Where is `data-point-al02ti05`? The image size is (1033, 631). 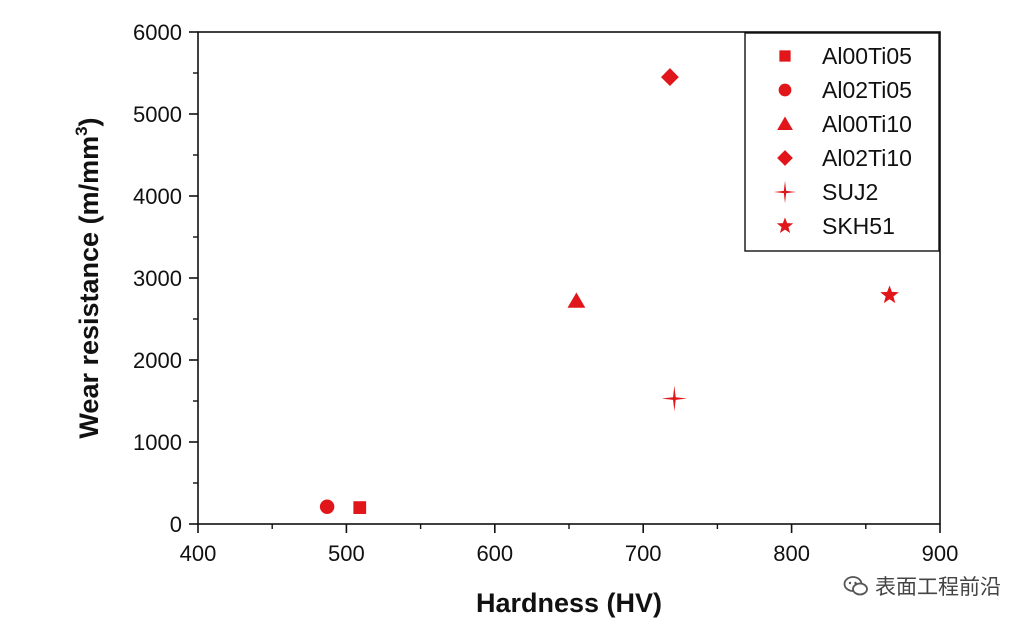
data-point-al02ti05 is located at coordinates (327, 507).